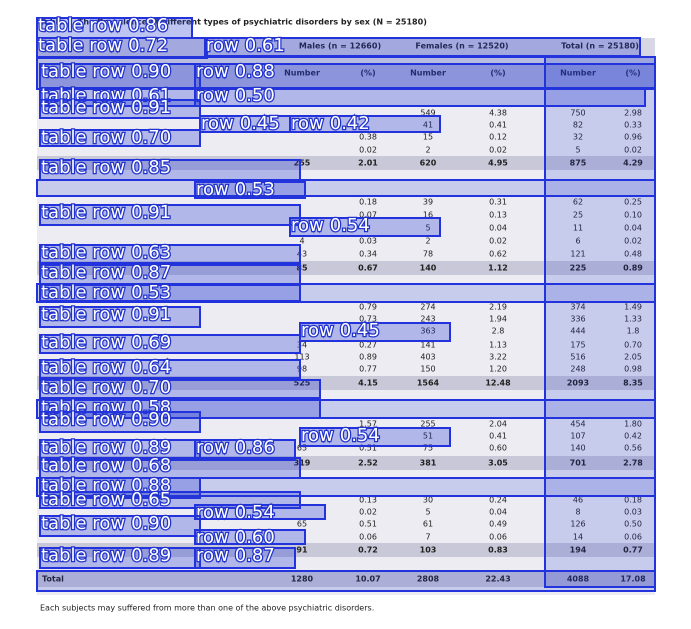 The height and width of the screenshot is (629, 691). I want to click on group-header: Males (n = 12660), so click(340, 46).